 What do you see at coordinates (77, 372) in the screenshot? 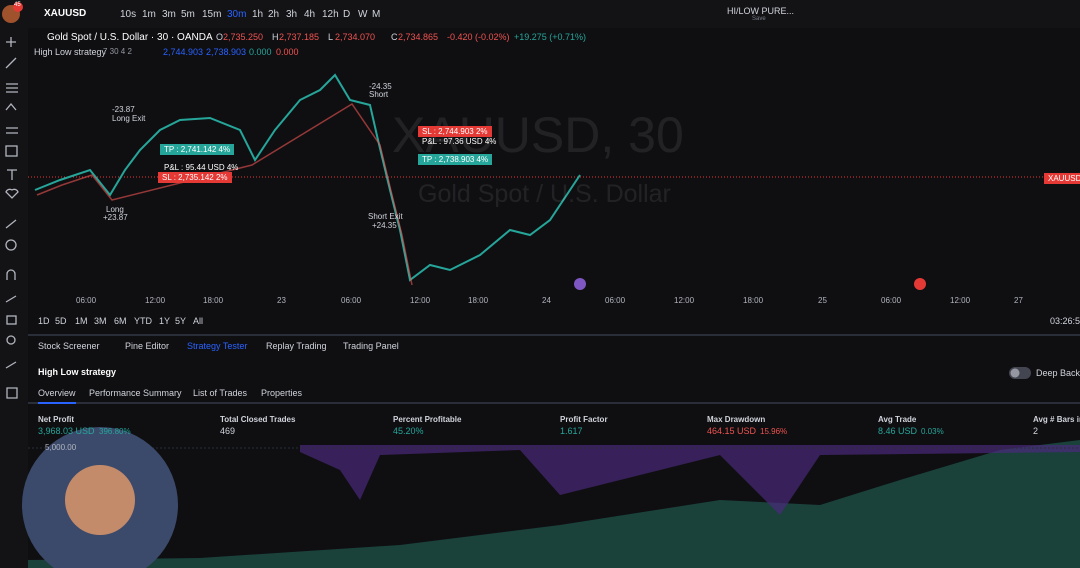
I see `strategy-name: High Low strategy` at bounding box center [77, 372].